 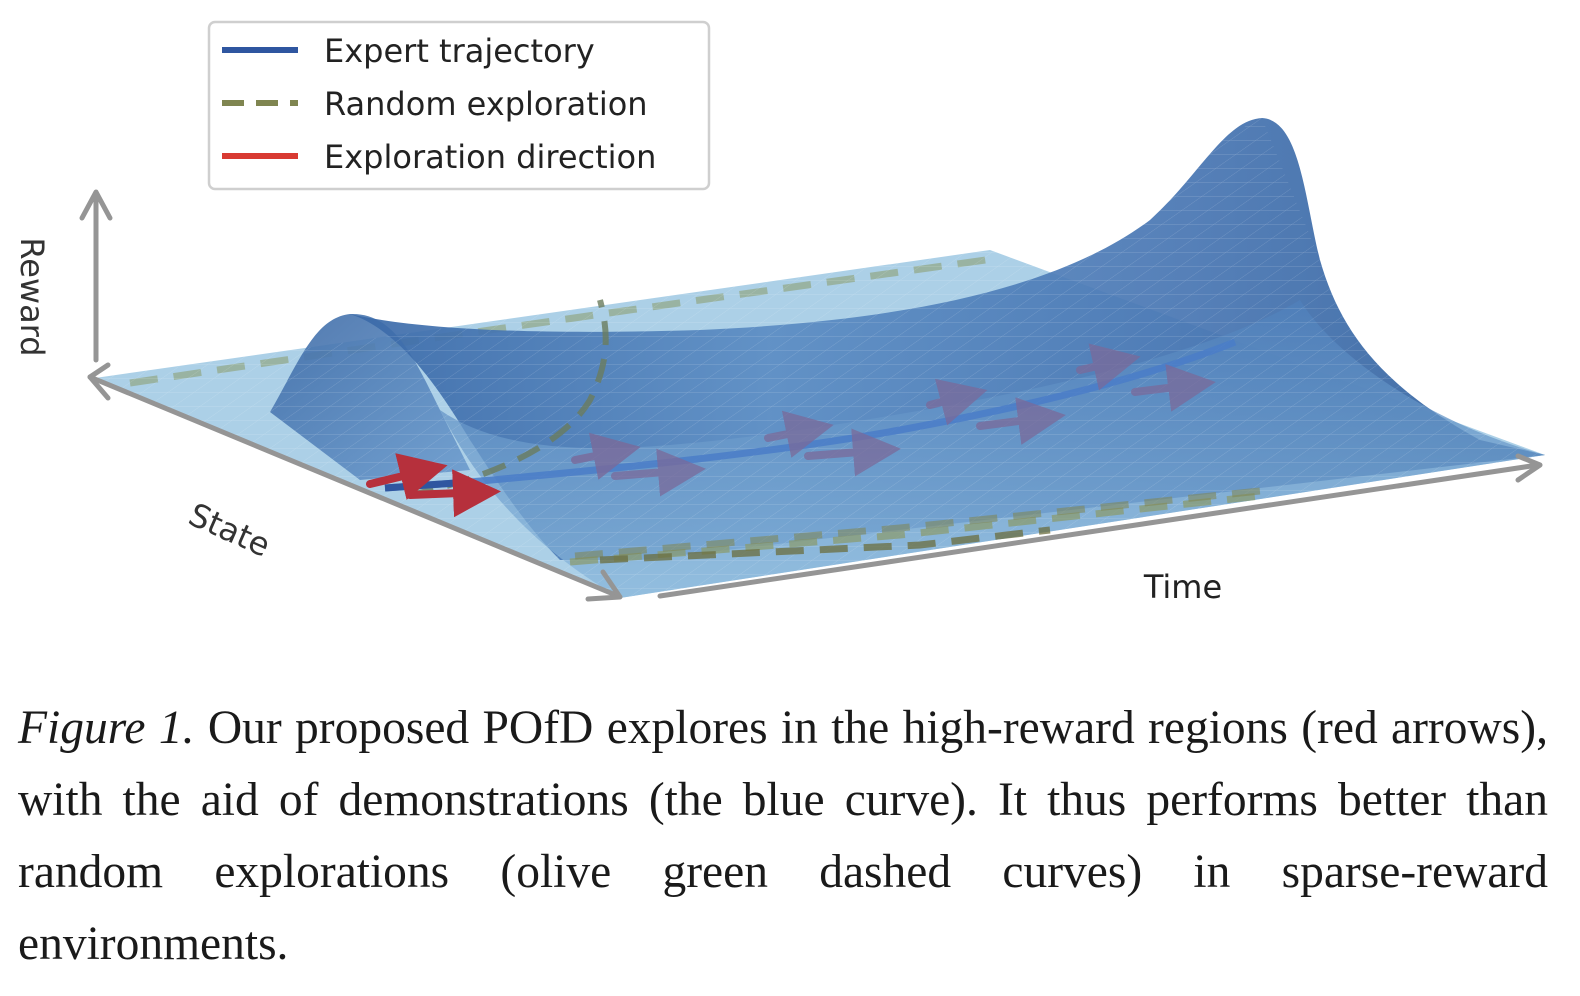 I want to click on state-axis-label: State, so click(x=229, y=529).